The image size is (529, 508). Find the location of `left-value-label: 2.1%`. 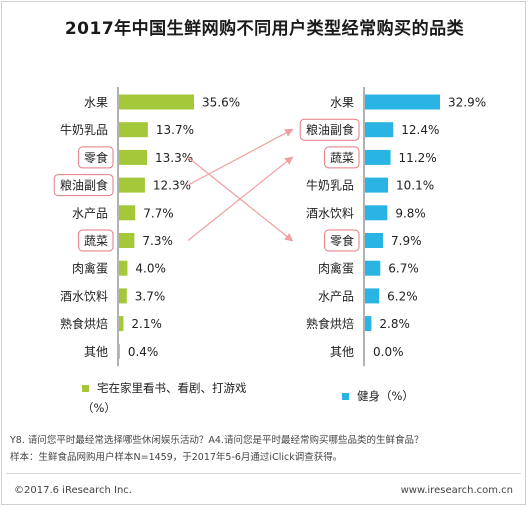

left-value-label: 2.1% is located at coordinates (146, 324).